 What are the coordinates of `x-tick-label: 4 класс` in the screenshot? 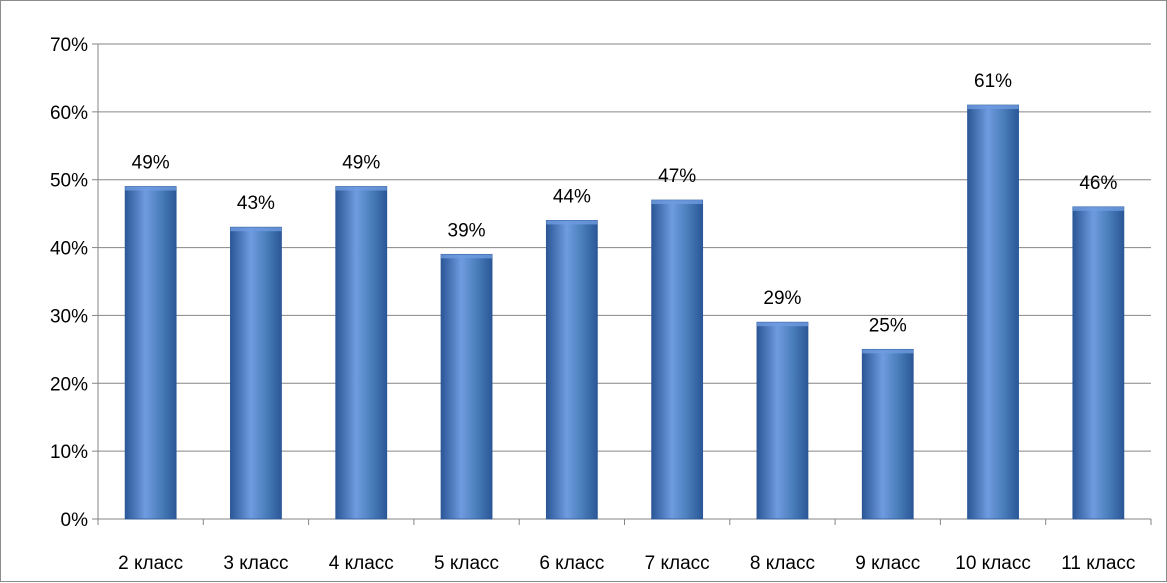 It's located at (361, 563).